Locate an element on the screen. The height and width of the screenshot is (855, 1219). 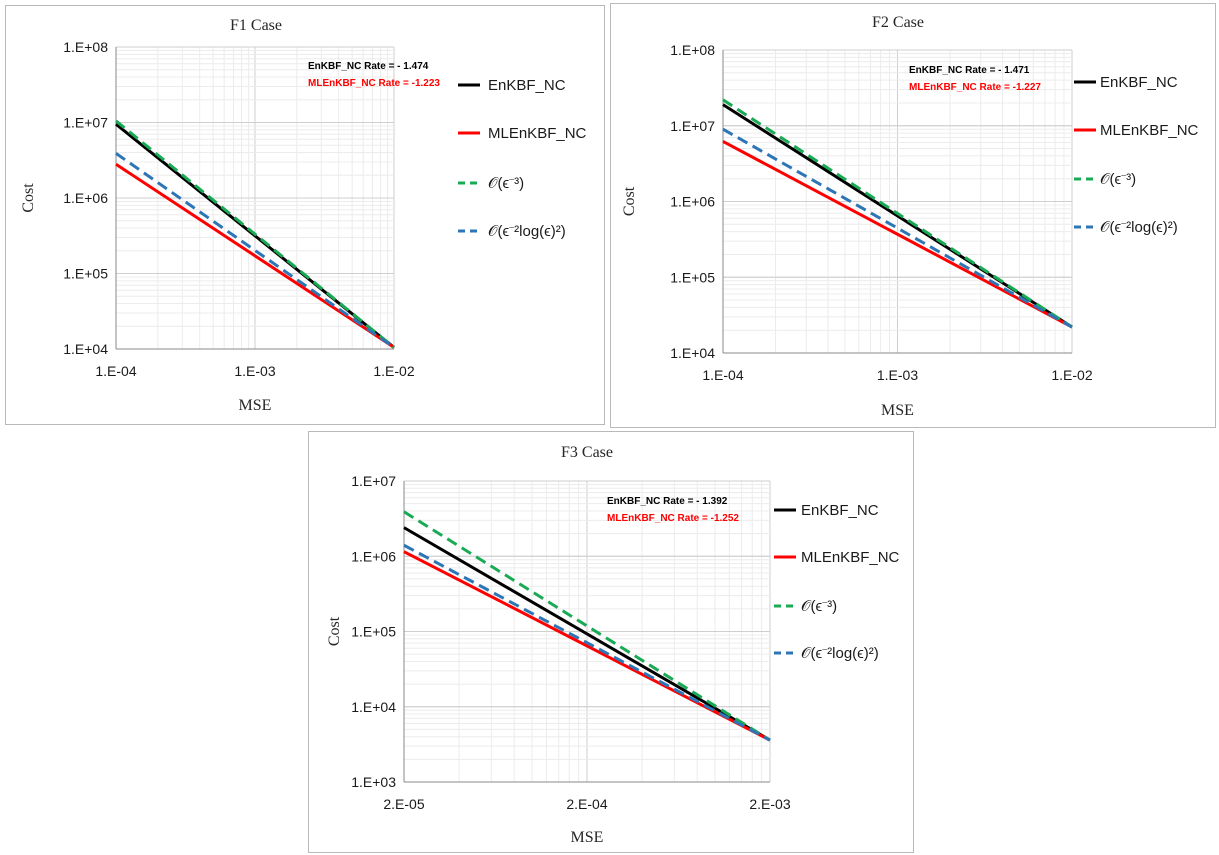
chart-title: F1 Case is located at coordinates (256, 25).